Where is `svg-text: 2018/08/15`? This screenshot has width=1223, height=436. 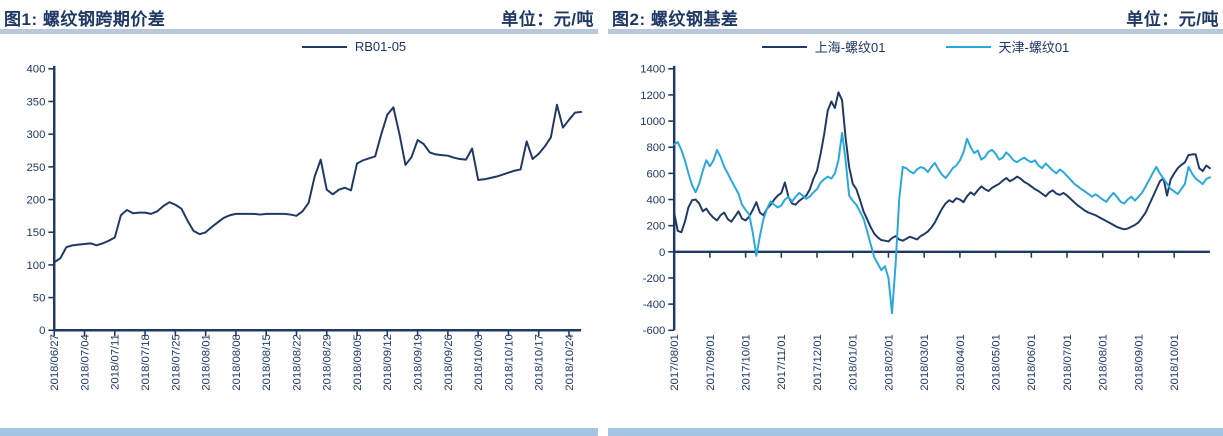
svg-text: 2018/08/15 is located at coordinates (267, 362).